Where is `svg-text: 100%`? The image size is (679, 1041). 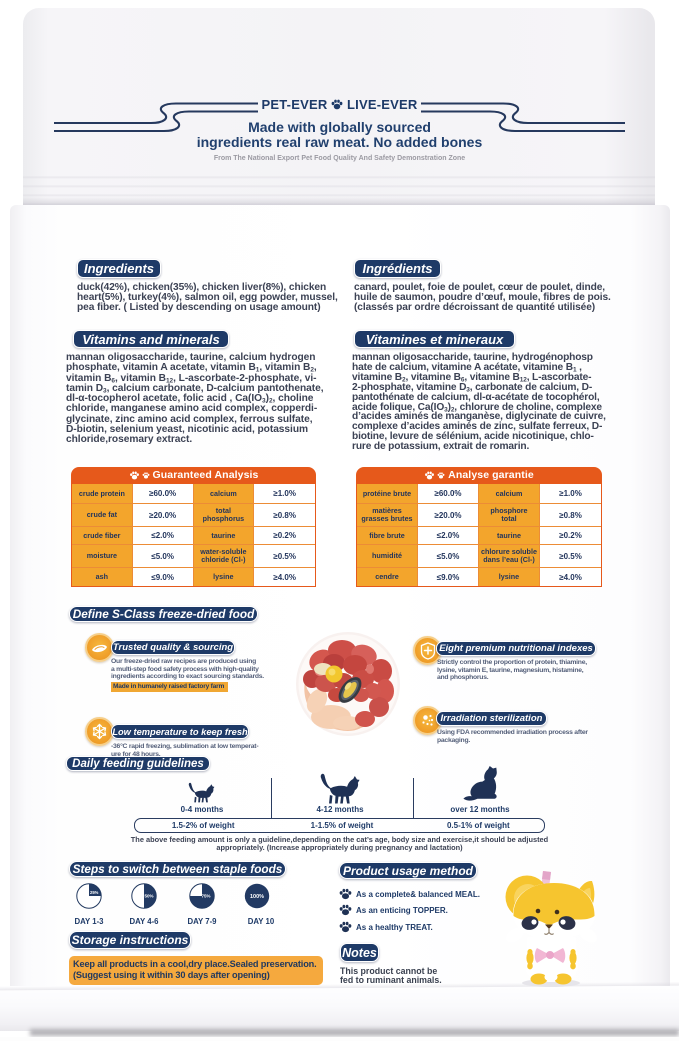 svg-text: 100% is located at coordinates (257, 897).